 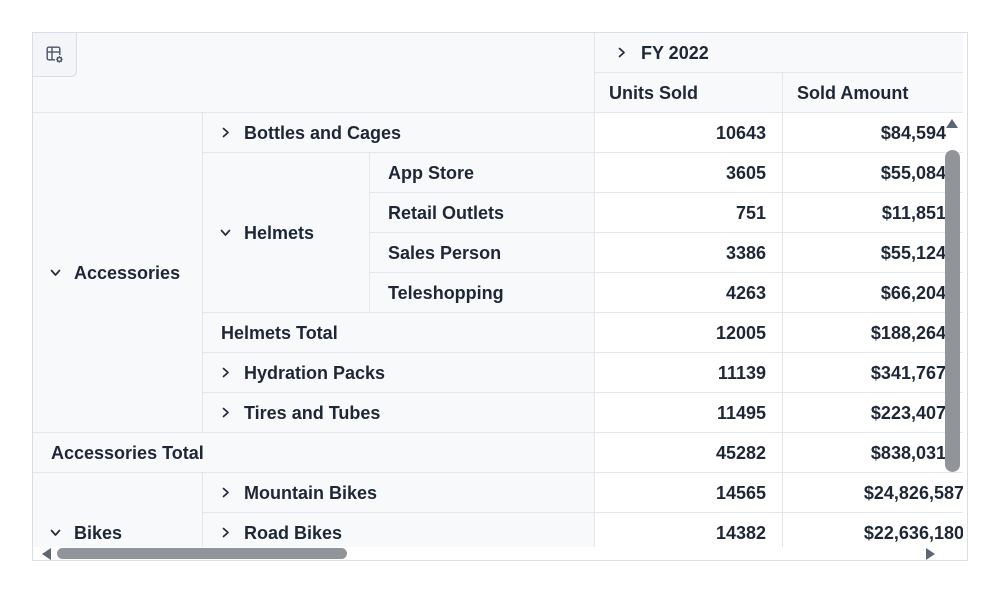 I want to click on row-header-app-store: App Store, so click(x=482, y=173).